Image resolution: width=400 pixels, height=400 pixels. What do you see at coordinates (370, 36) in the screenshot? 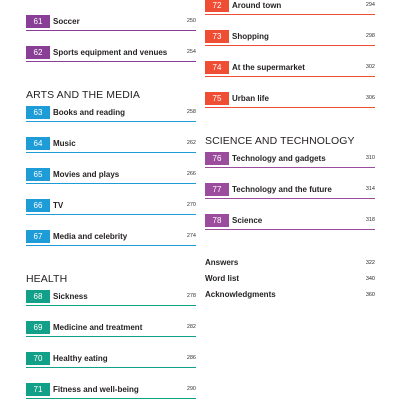
I see `page-number: 298` at bounding box center [370, 36].